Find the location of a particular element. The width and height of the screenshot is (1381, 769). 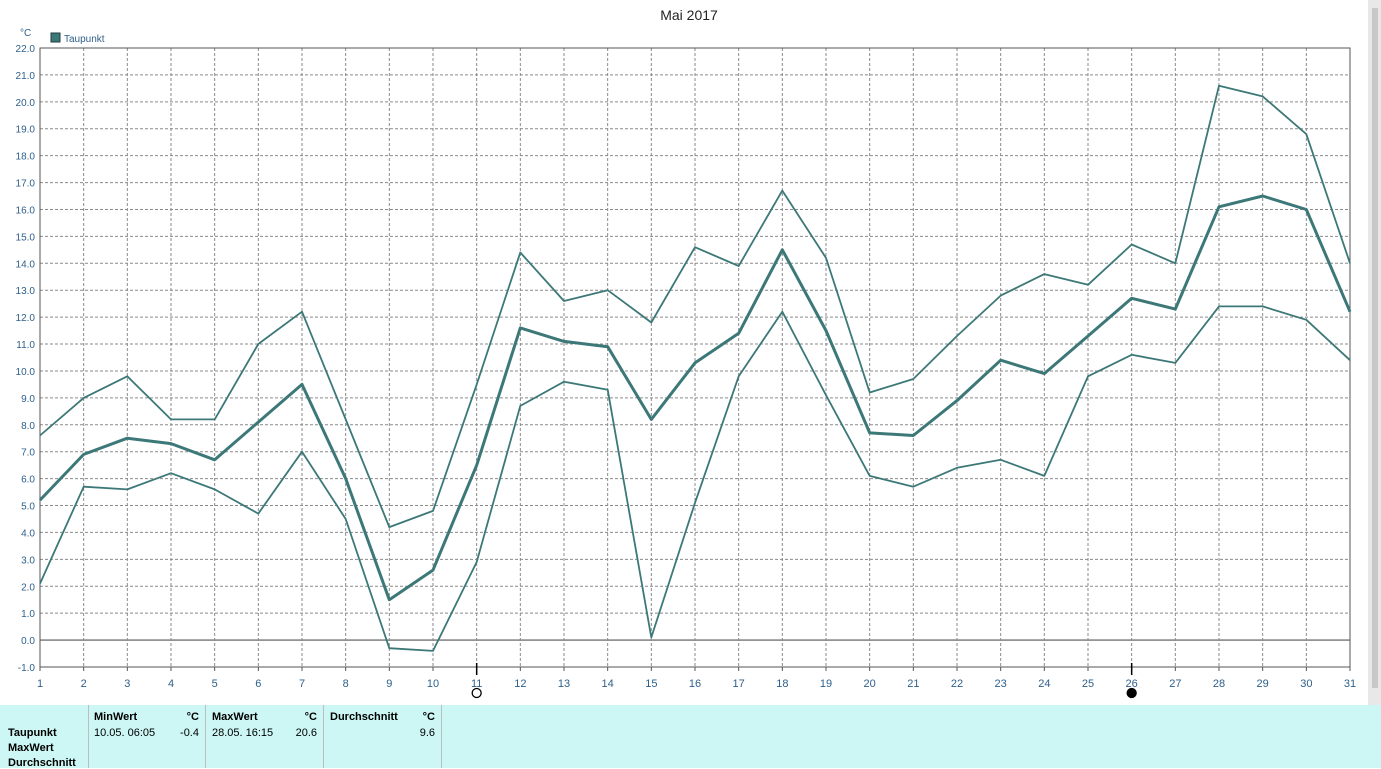

x-tick-label: 10 is located at coordinates (433, 684).